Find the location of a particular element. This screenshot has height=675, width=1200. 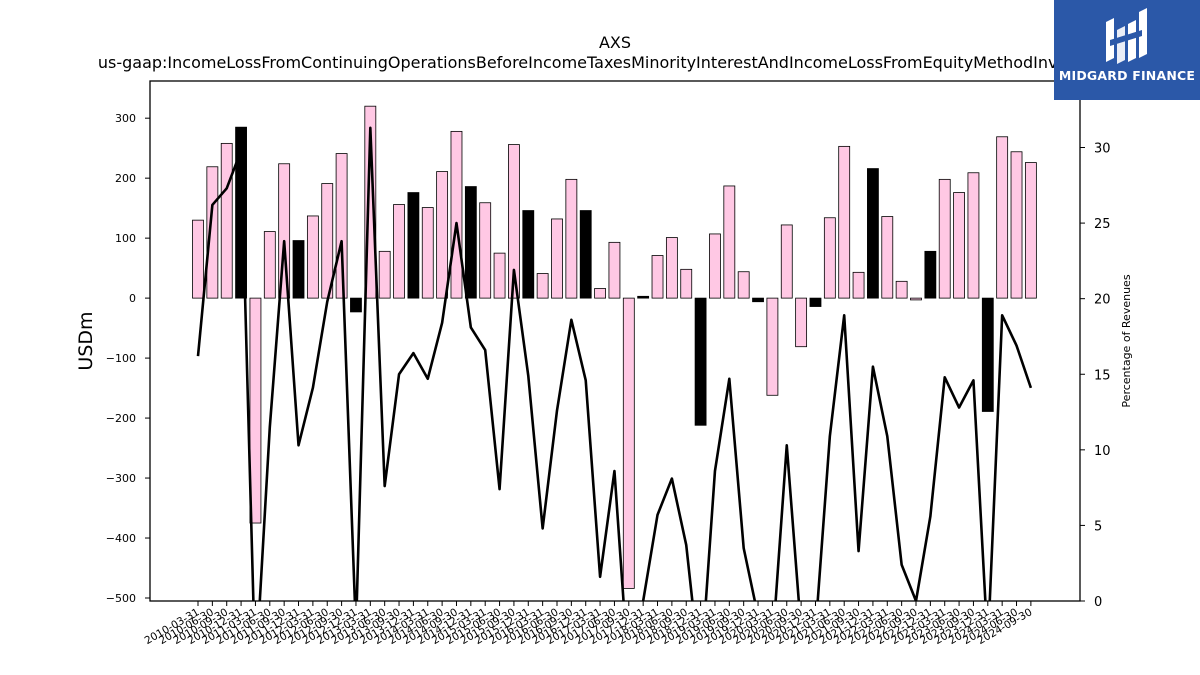

y-tick-label: −400 is located at coordinates (121, 538).